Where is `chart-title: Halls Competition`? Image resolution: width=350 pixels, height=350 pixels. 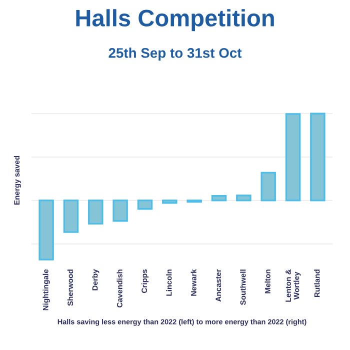 chart-title: Halls Competition is located at coordinates (175, 20).